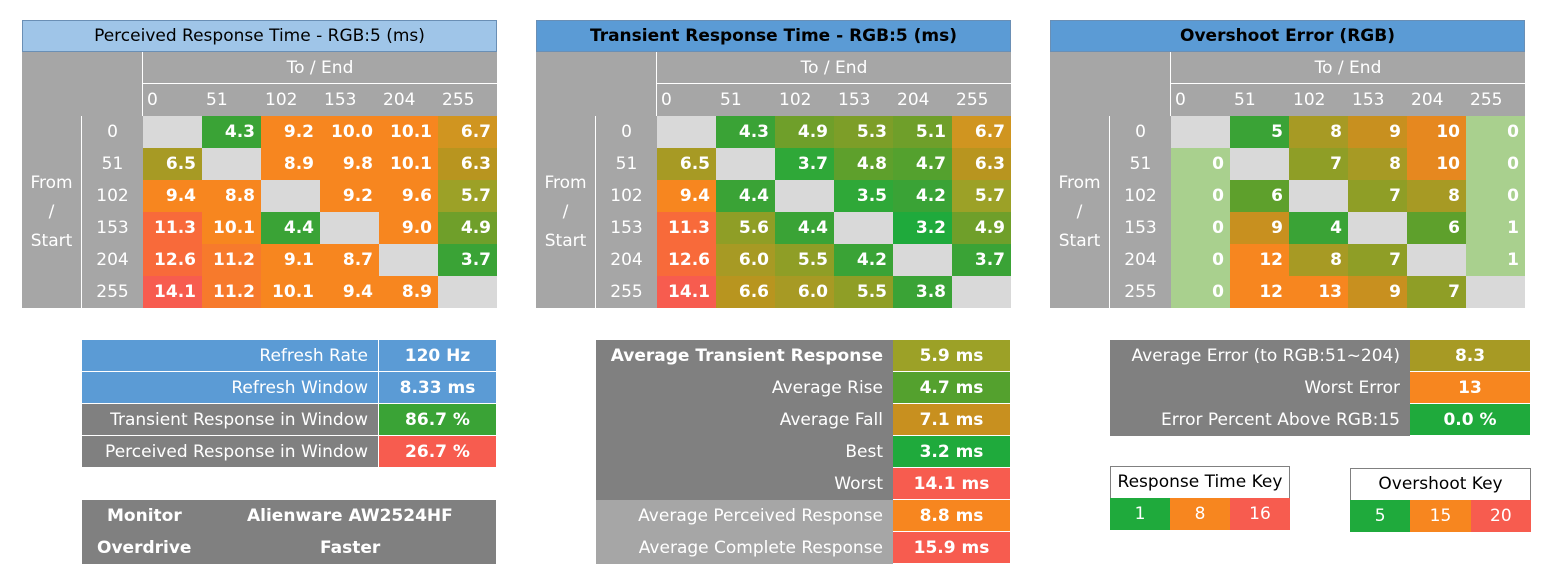 Image resolution: width=1558 pixels, height=584 pixels. I want to click on matrix-cell: 6, so click(1259, 196).